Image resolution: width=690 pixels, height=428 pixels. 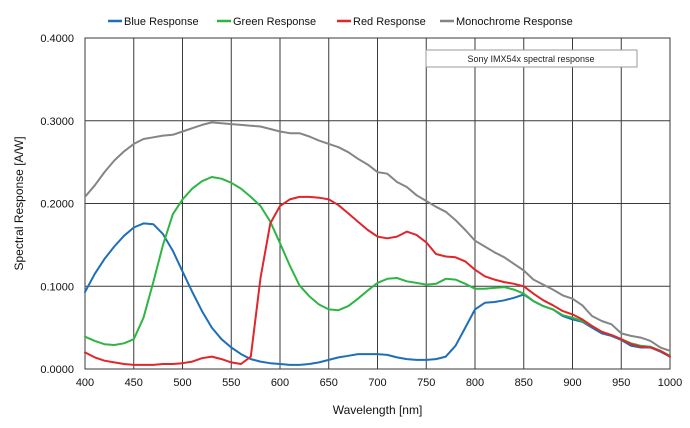 I want to click on annotation: Sony IMX54x spectral response, so click(x=531, y=58).